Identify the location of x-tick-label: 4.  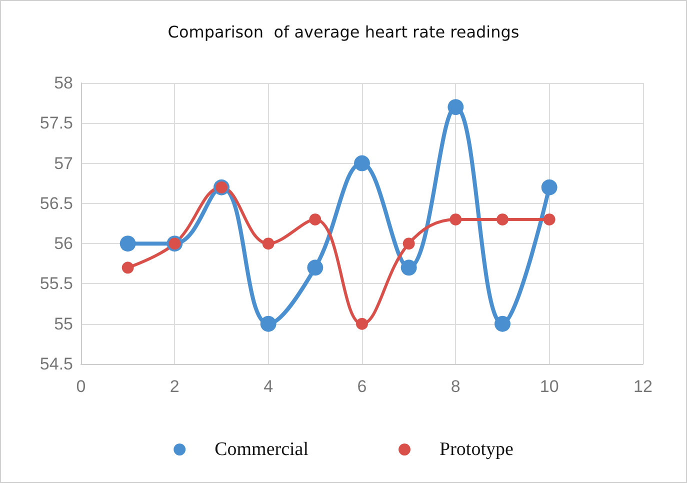
(269, 386).